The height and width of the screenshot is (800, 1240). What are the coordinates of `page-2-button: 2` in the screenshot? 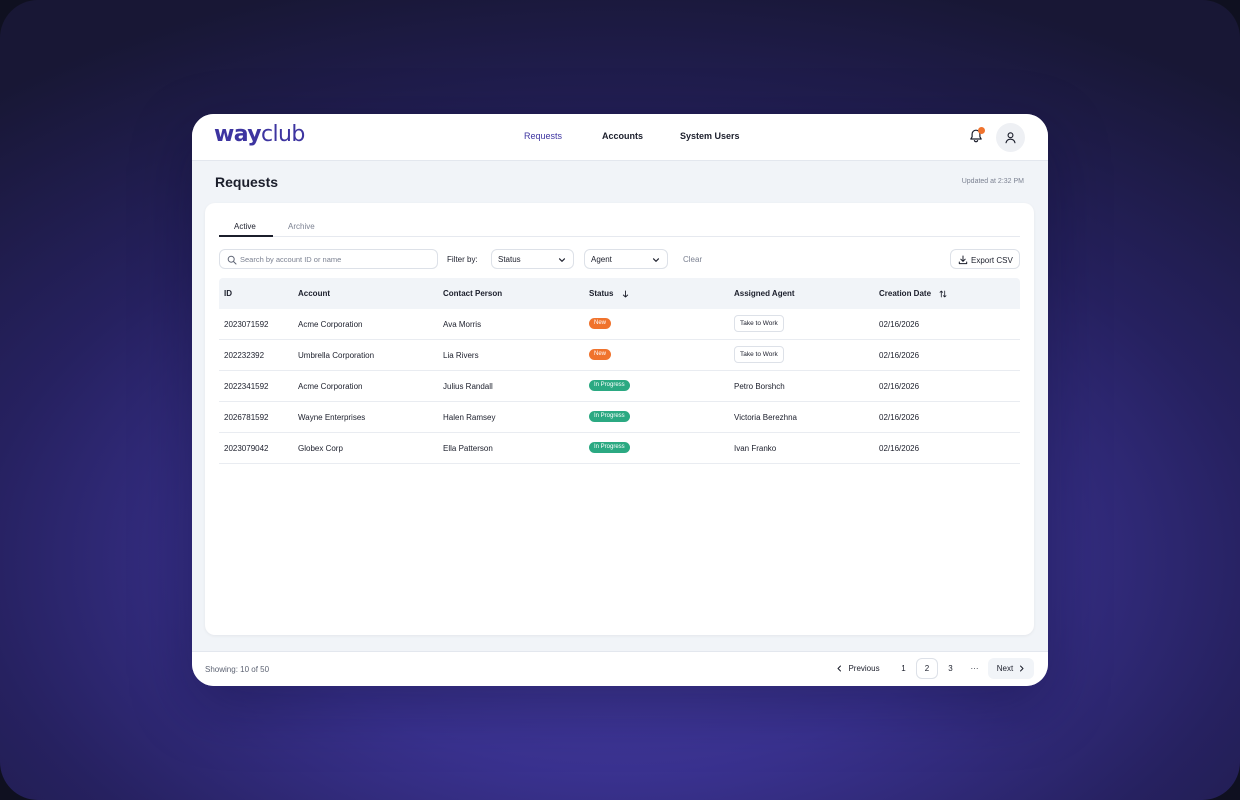 It's located at (927, 668).